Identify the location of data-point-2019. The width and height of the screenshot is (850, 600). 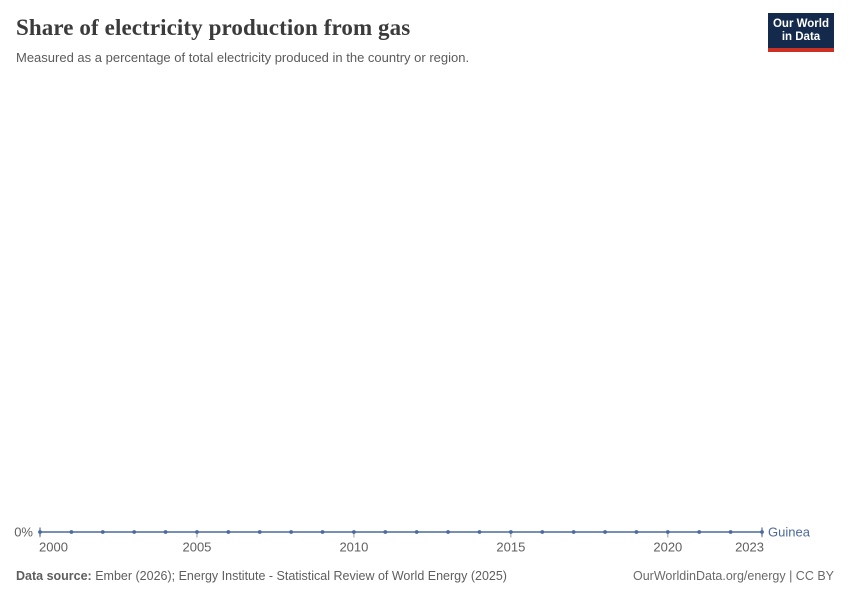
(636, 532).